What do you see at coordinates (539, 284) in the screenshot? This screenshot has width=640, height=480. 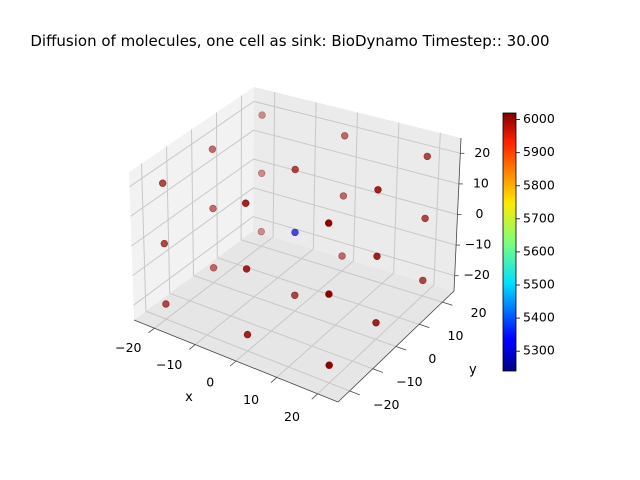 I see `colorbar-tick-label: 5500` at bounding box center [539, 284].